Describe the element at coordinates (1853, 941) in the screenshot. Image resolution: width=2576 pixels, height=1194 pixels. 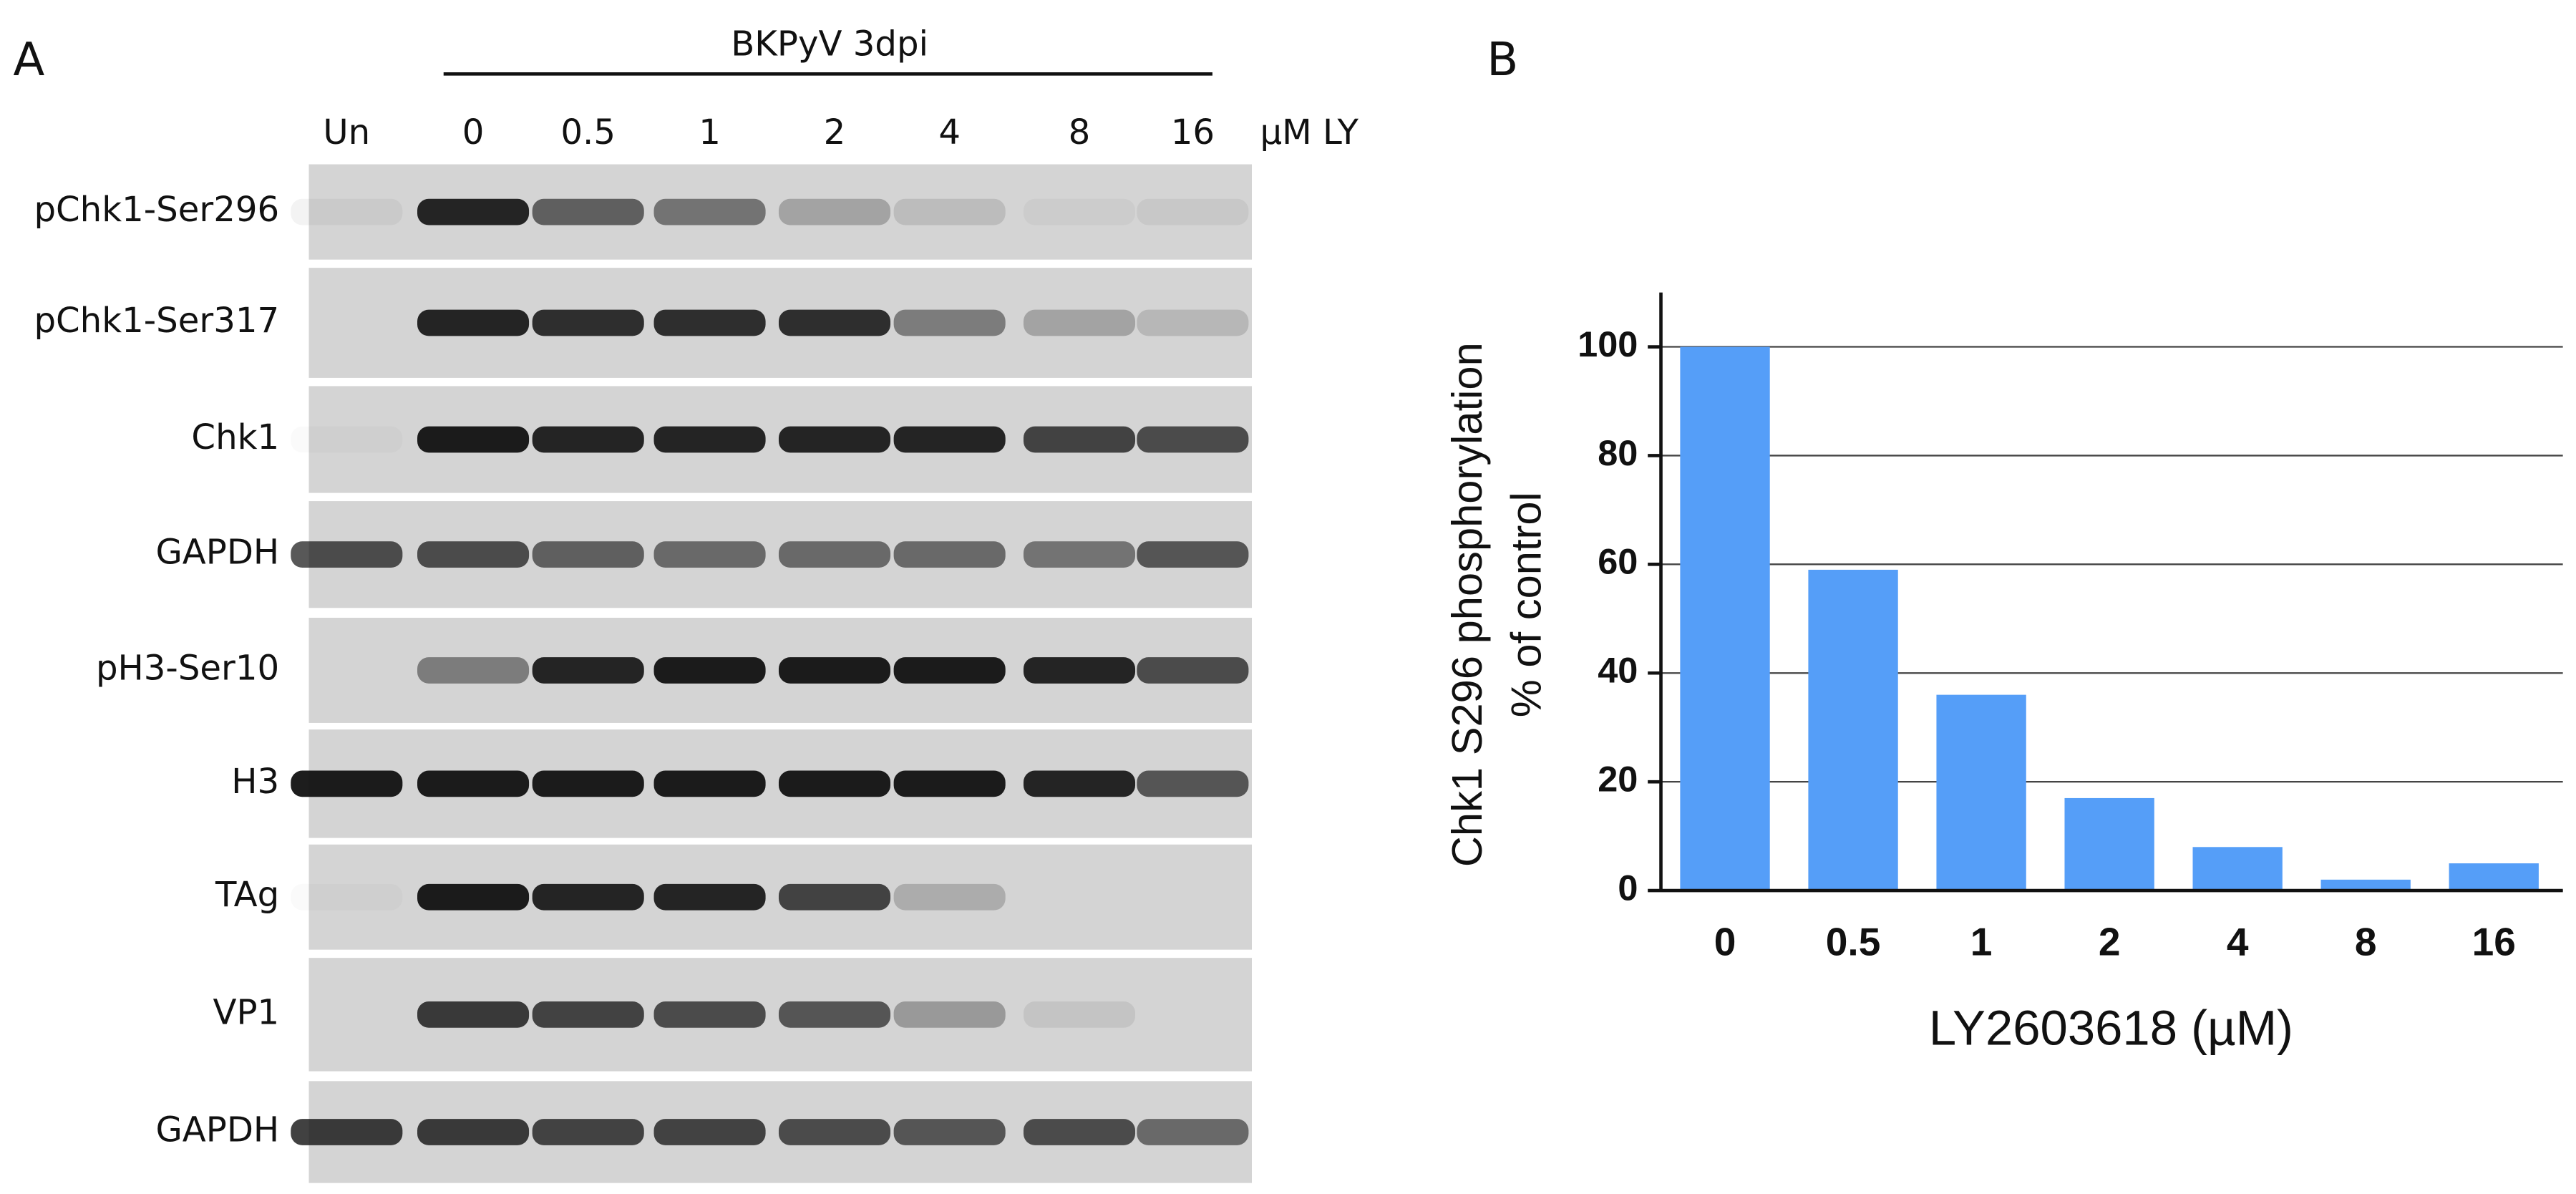
I see `x-tick-label: 0.5` at that location.